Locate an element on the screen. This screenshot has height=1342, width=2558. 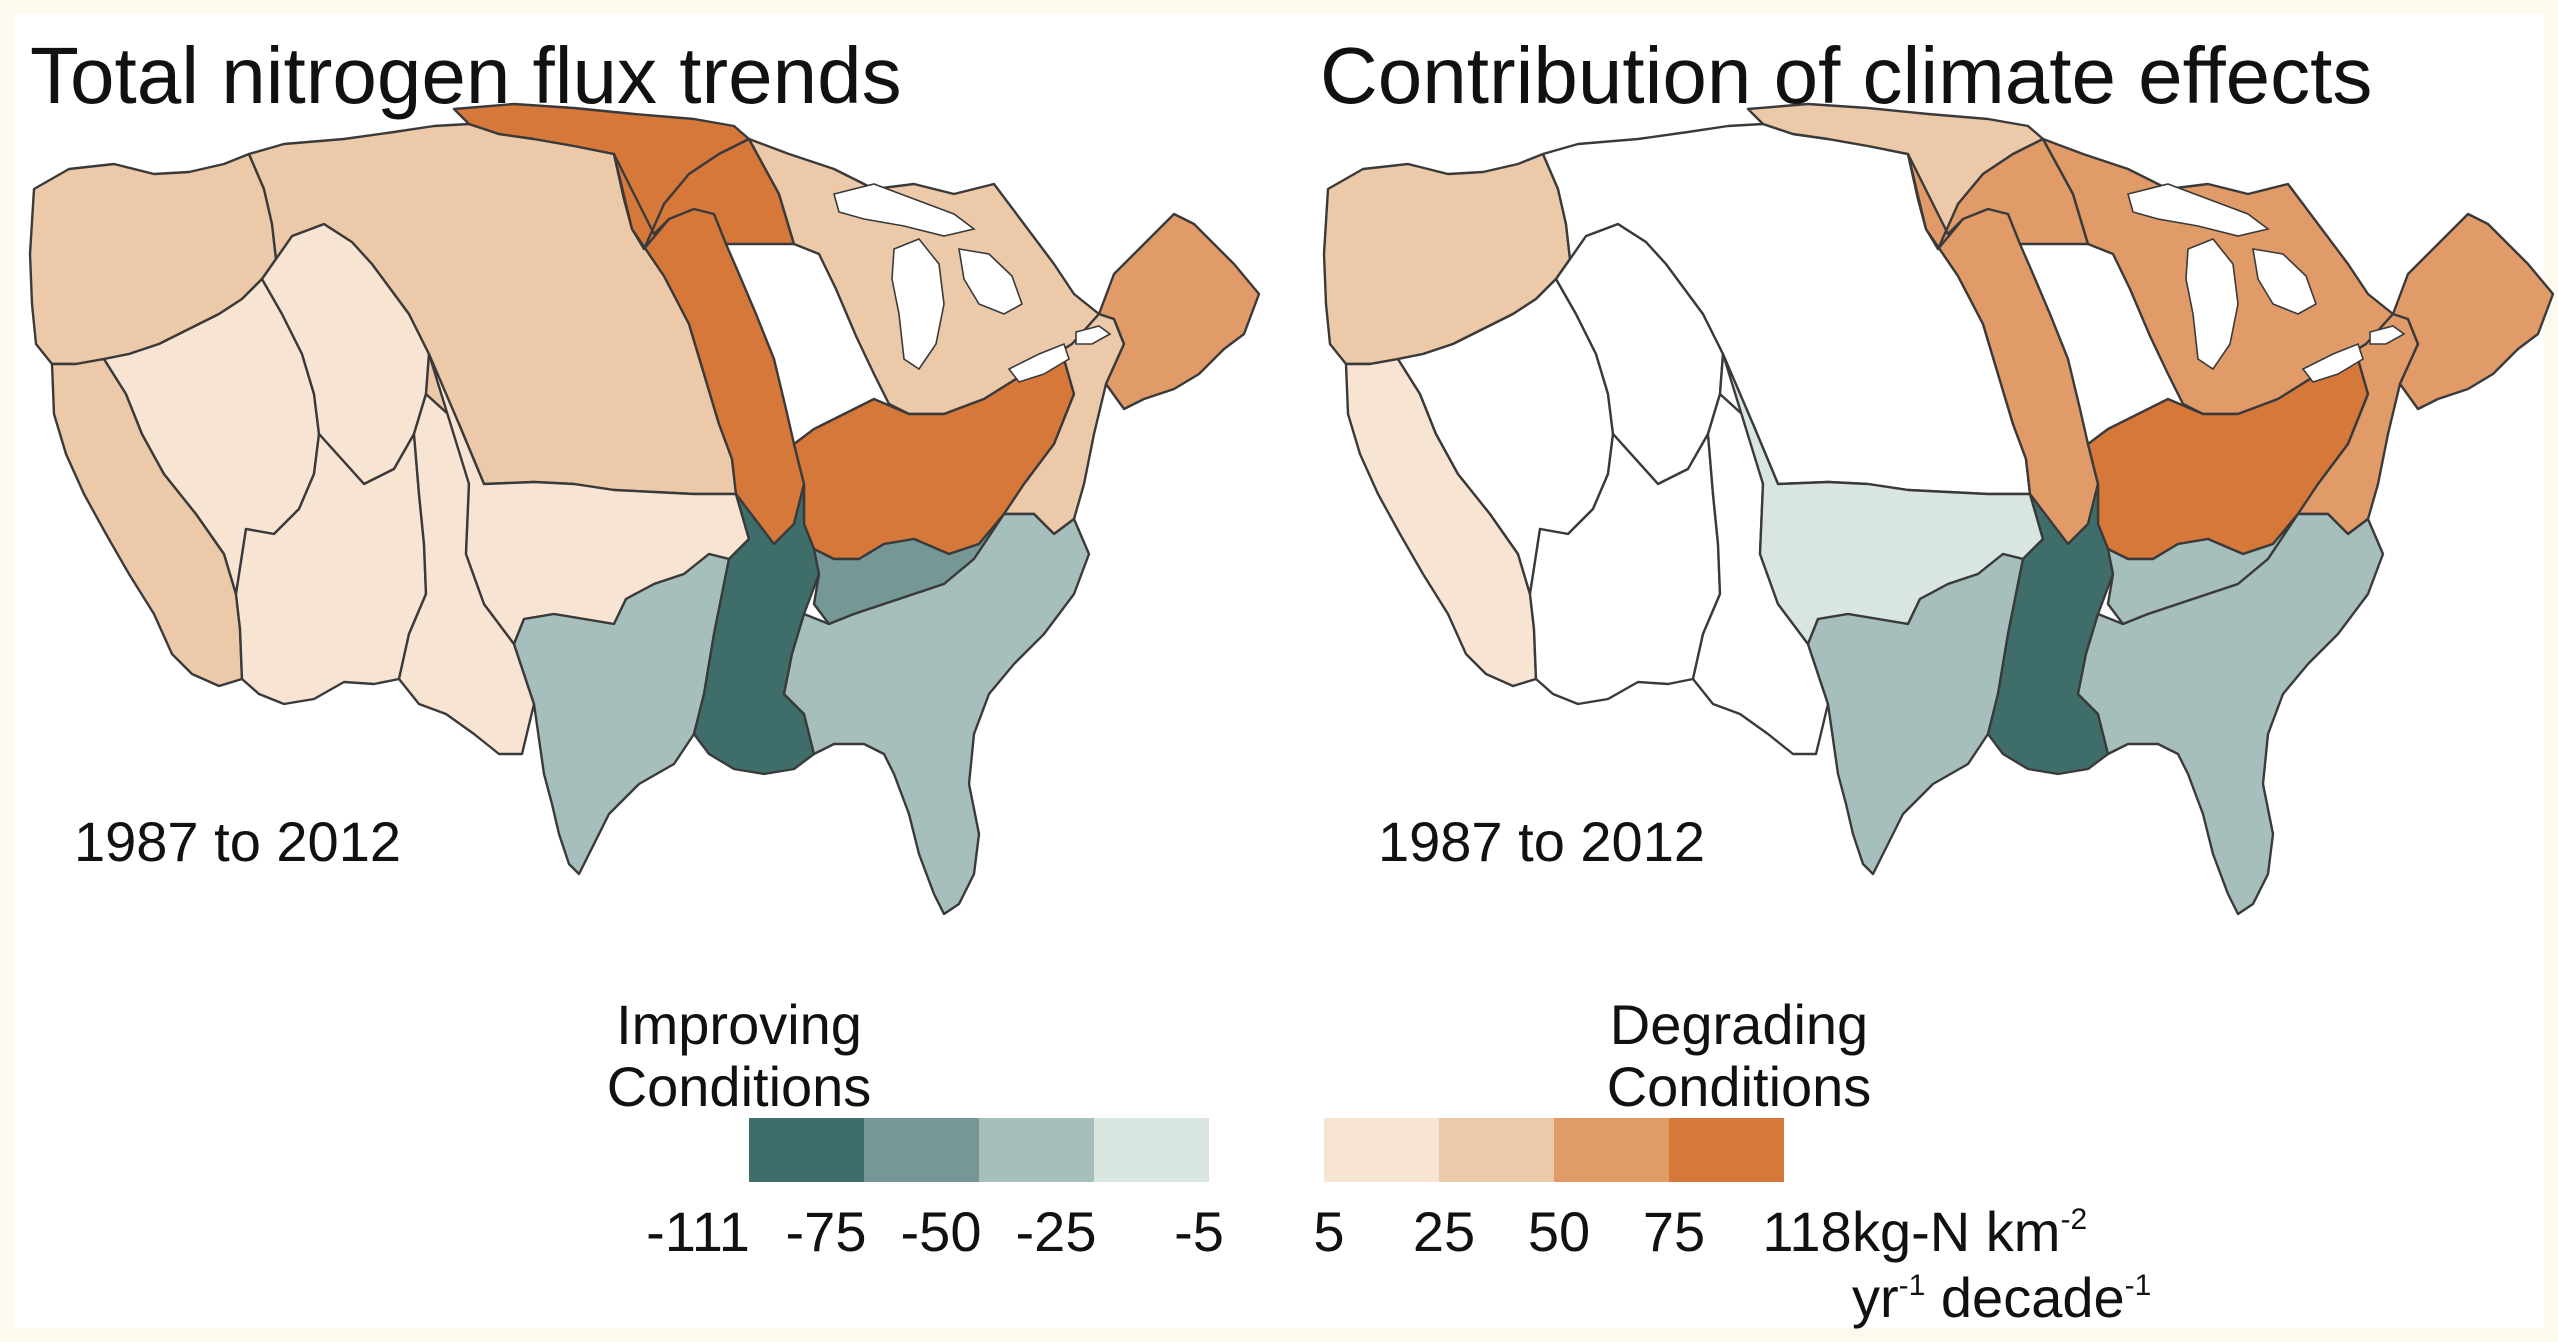
legend-tick-label: -25 is located at coordinates (1056, 1231).